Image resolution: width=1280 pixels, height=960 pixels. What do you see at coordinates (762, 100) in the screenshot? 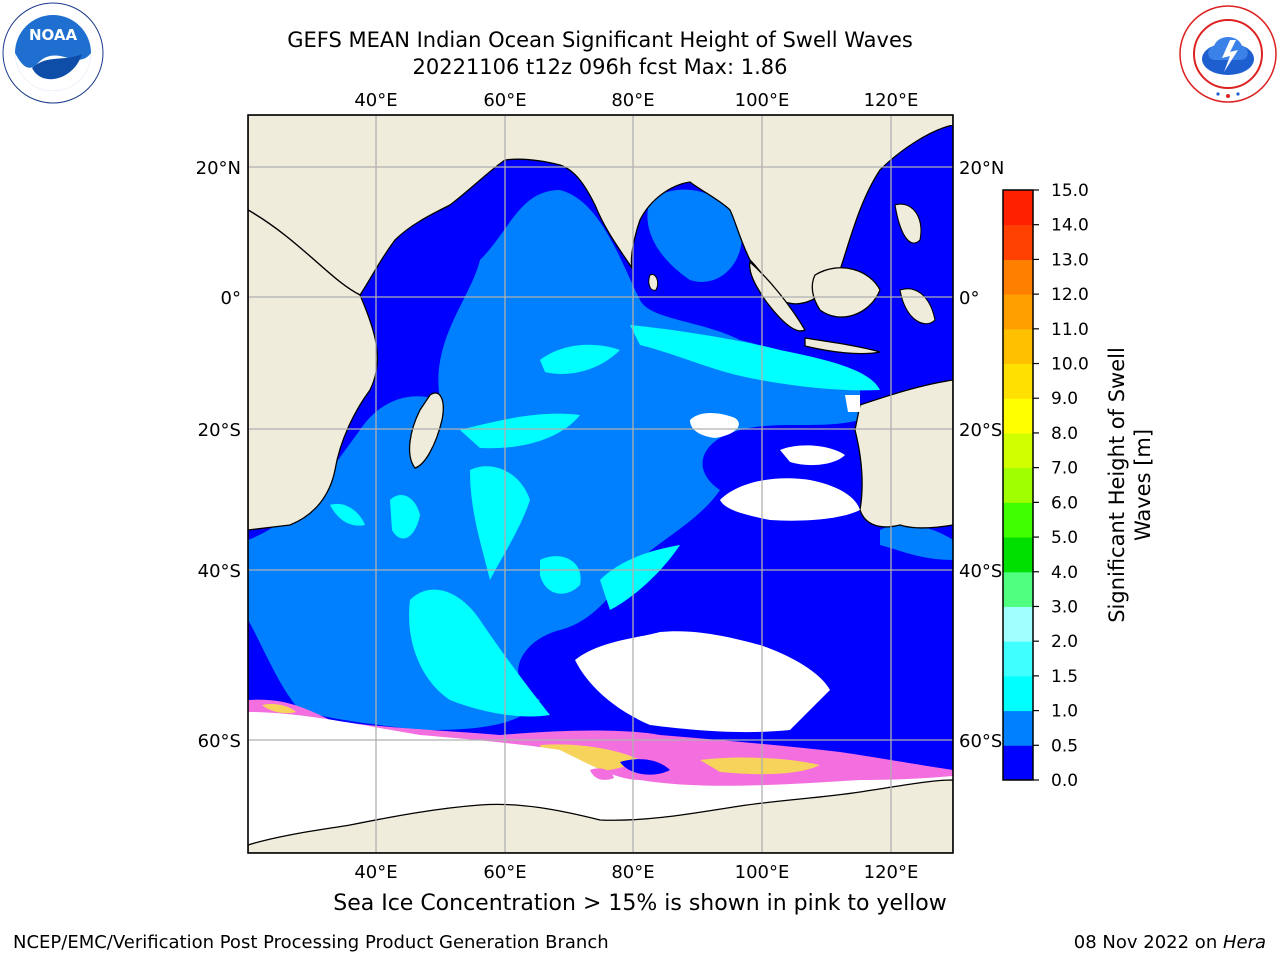
I see `lon-tick-top-100: 100°E` at bounding box center [762, 100].